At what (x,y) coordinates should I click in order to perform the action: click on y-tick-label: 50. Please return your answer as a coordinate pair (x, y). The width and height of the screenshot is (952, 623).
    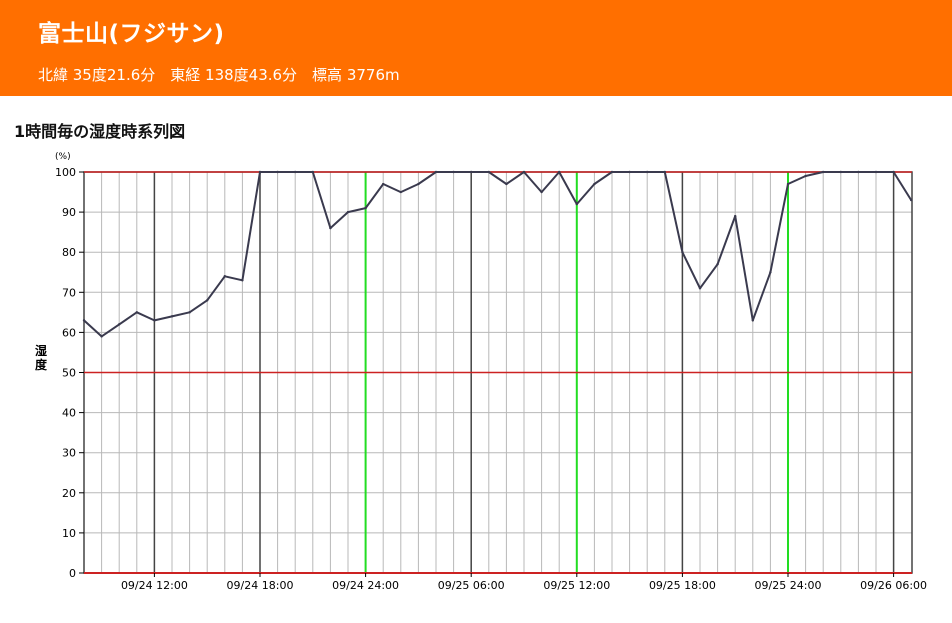
    Looking at the image, I should click on (69, 373).